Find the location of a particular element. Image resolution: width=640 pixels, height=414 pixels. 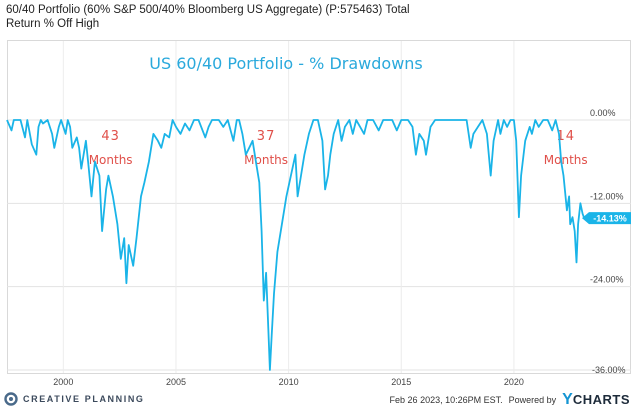

annotation-number: 43 is located at coordinates (110, 136).